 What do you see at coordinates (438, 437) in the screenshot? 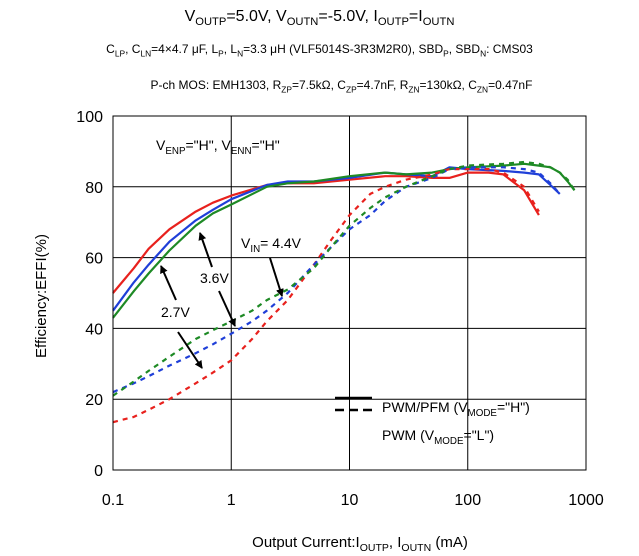
I see `legend-entry-pwm: PWM (VMODE​="L")` at bounding box center [438, 437].